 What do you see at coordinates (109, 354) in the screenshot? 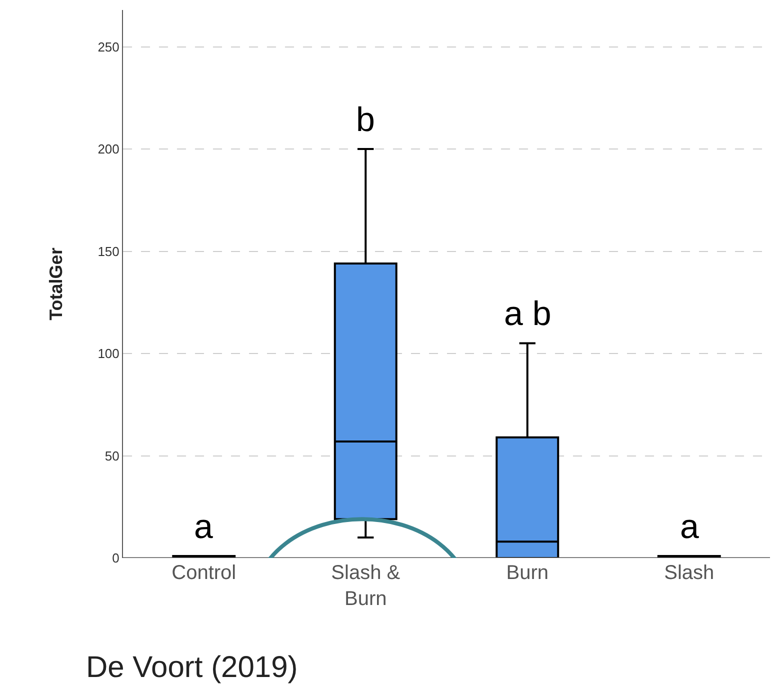
I see `y-tick-label: 100` at bounding box center [109, 354].